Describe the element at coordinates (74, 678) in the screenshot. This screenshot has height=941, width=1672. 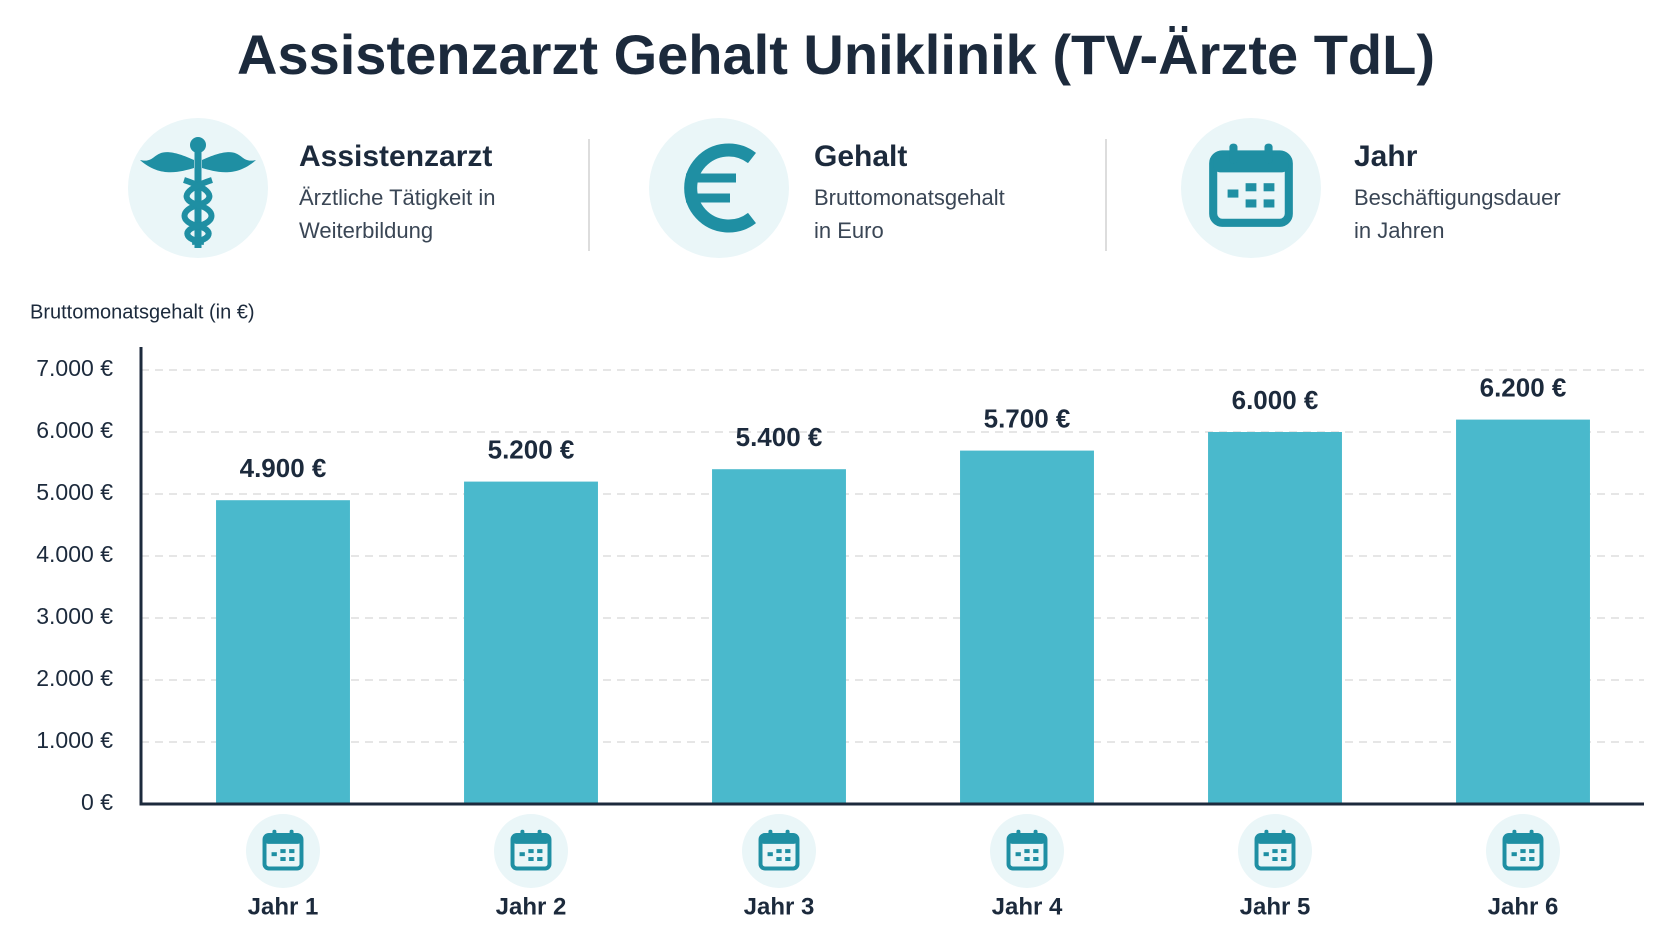
I see `y-tick-label: 2.000 €` at that location.